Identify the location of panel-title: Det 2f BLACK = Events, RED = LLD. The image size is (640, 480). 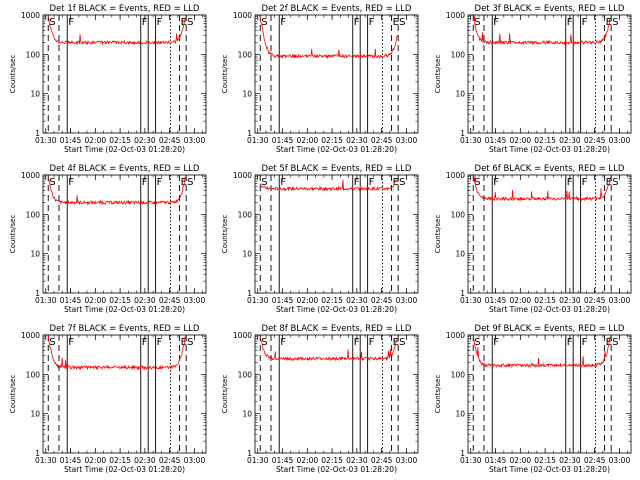
(337, 9).